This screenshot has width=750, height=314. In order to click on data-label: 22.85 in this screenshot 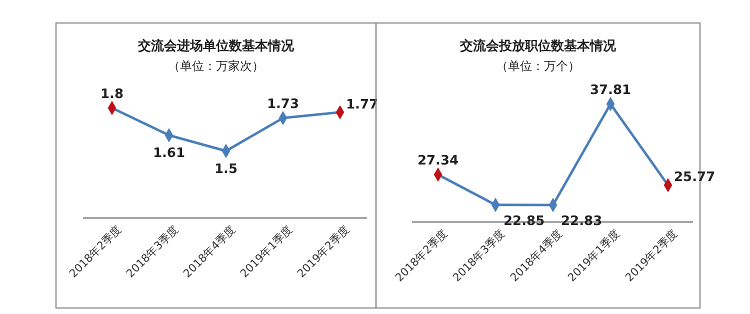, I will do `click(524, 221)`.